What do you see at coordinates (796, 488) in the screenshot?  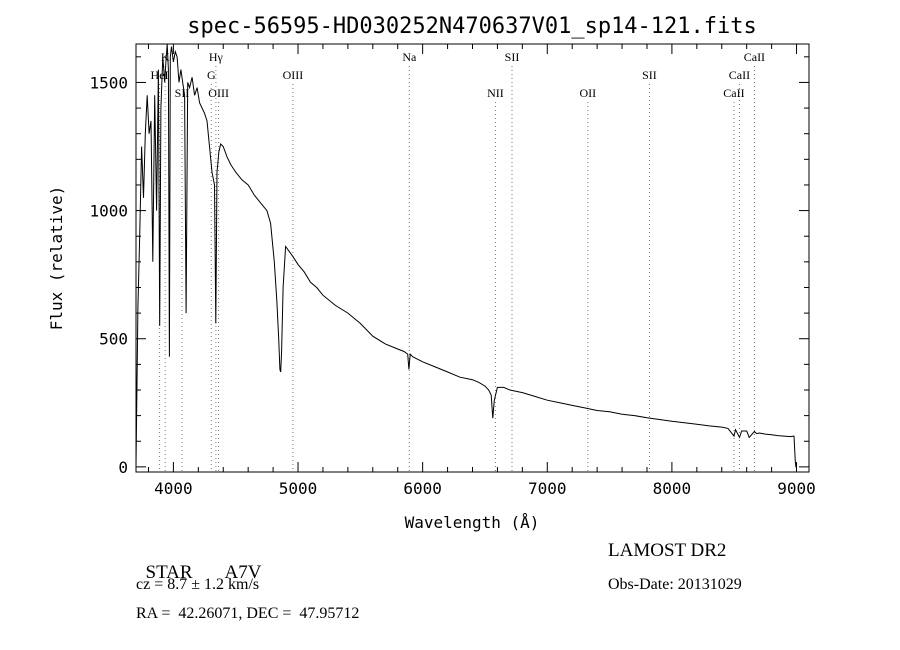 I see `x-tick-label: 9000` at bounding box center [796, 488].